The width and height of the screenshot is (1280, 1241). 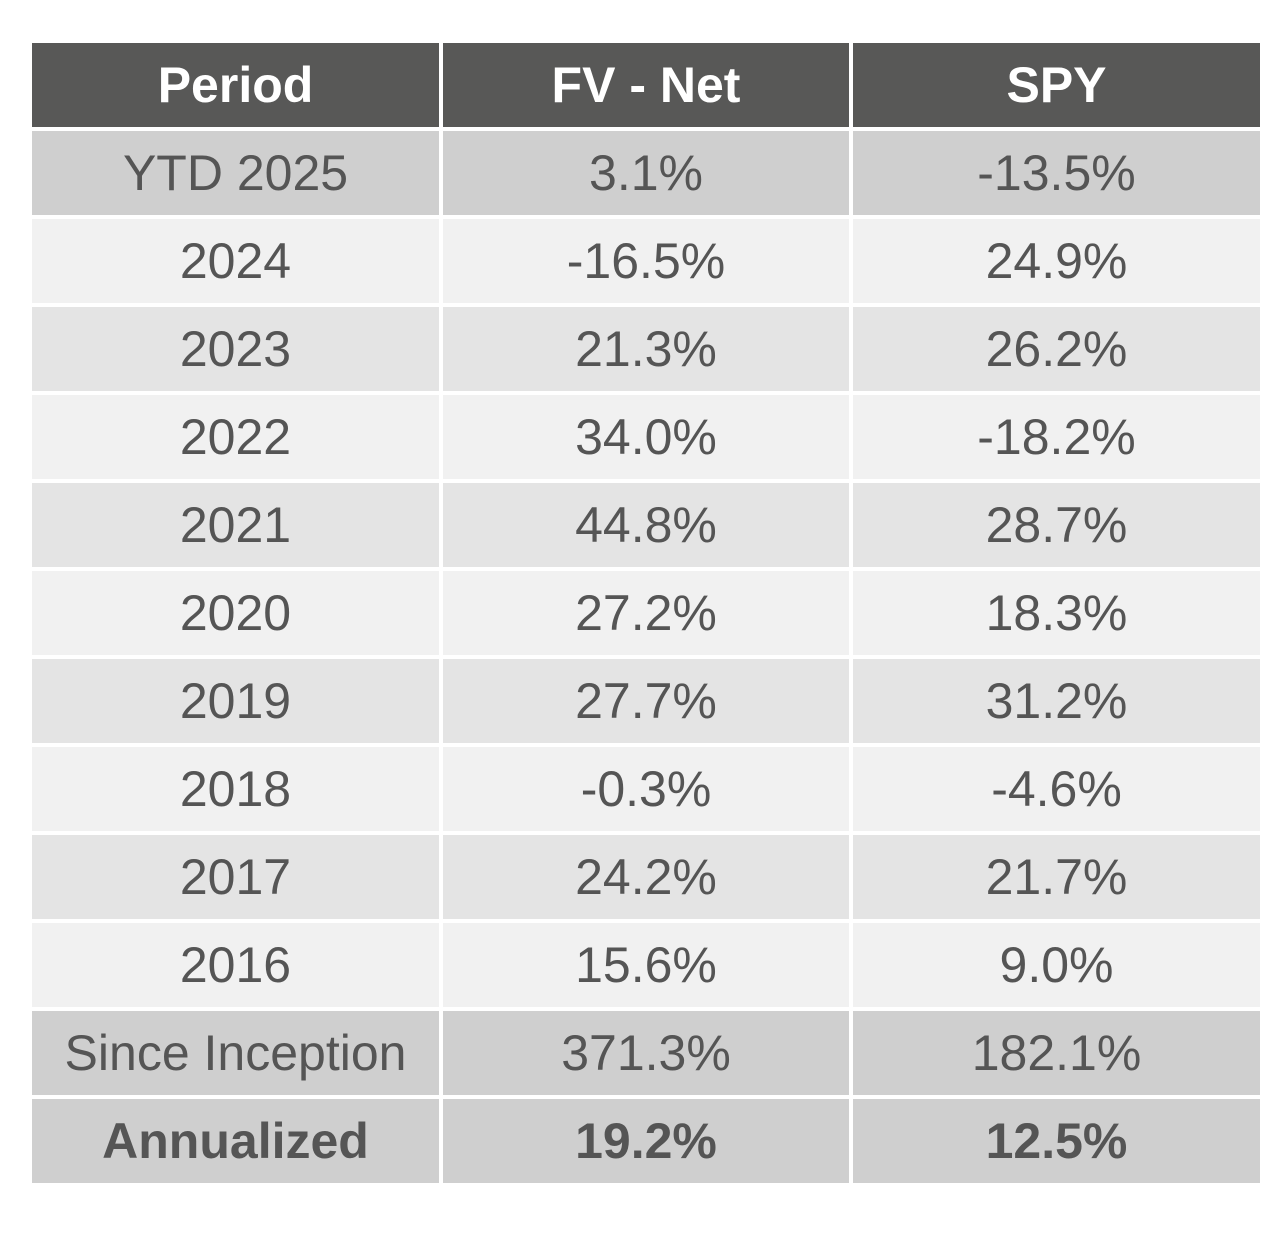 I want to click on table-row: 2024 -16.5% 24.9%, so click(x=646, y=261).